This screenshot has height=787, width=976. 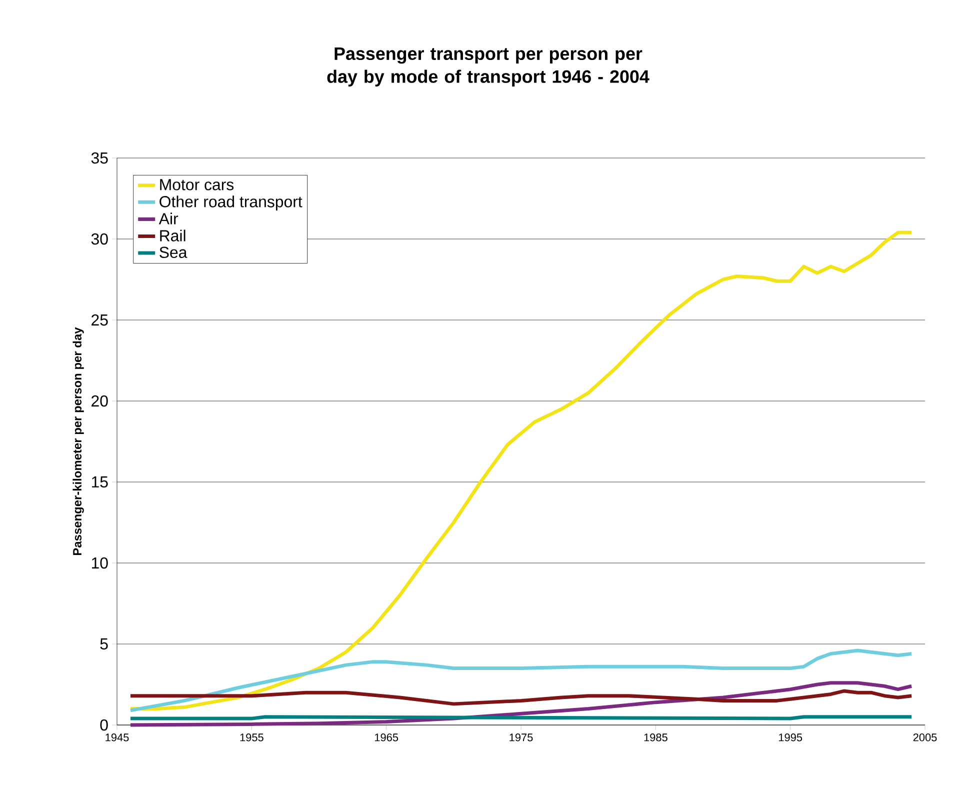 I want to click on y-tick-label: 20, so click(x=100, y=401).